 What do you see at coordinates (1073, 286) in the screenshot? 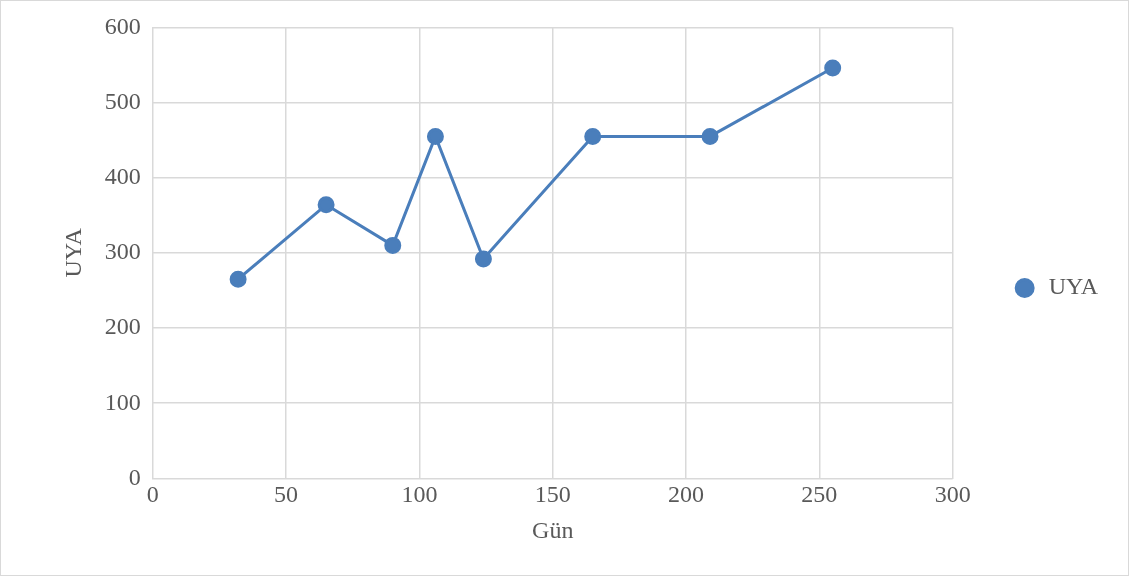
I see `legend-label: UYA` at bounding box center [1073, 286].